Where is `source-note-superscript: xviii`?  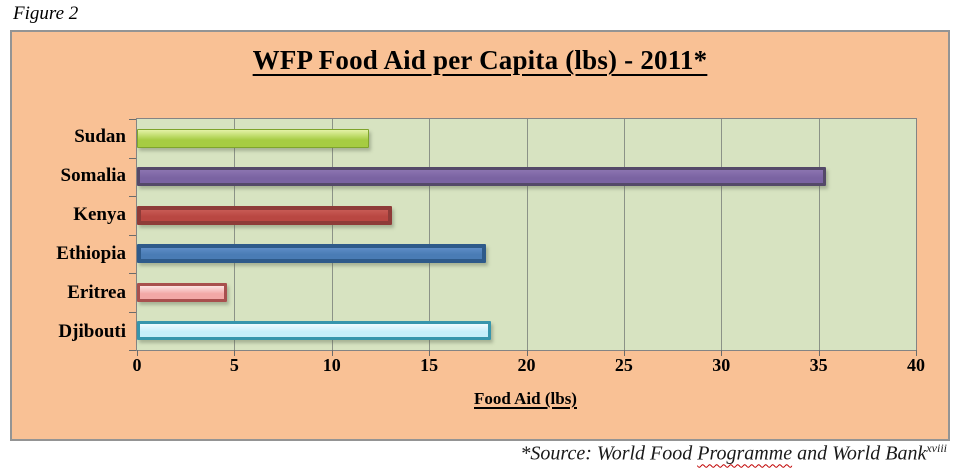
source-note-superscript: xviii is located at coordinates (936, 448).